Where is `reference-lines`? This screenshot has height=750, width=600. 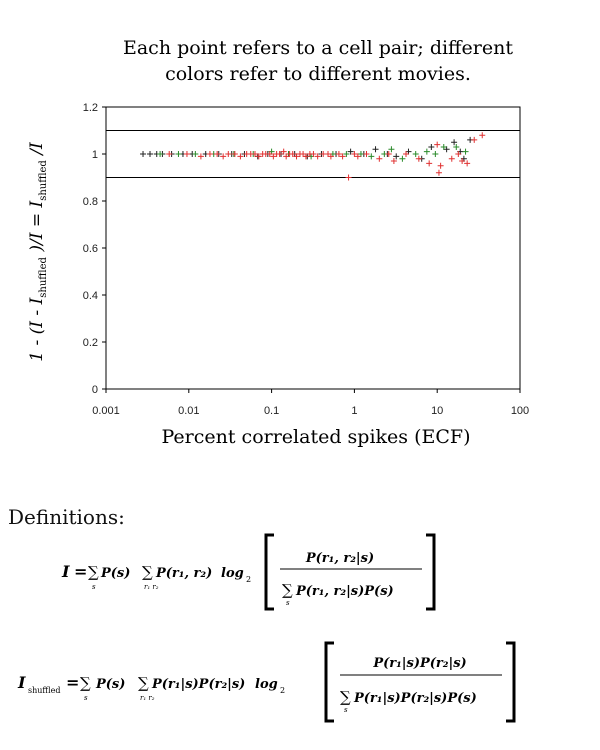
reference-lines is located at coordinates (313, 154).